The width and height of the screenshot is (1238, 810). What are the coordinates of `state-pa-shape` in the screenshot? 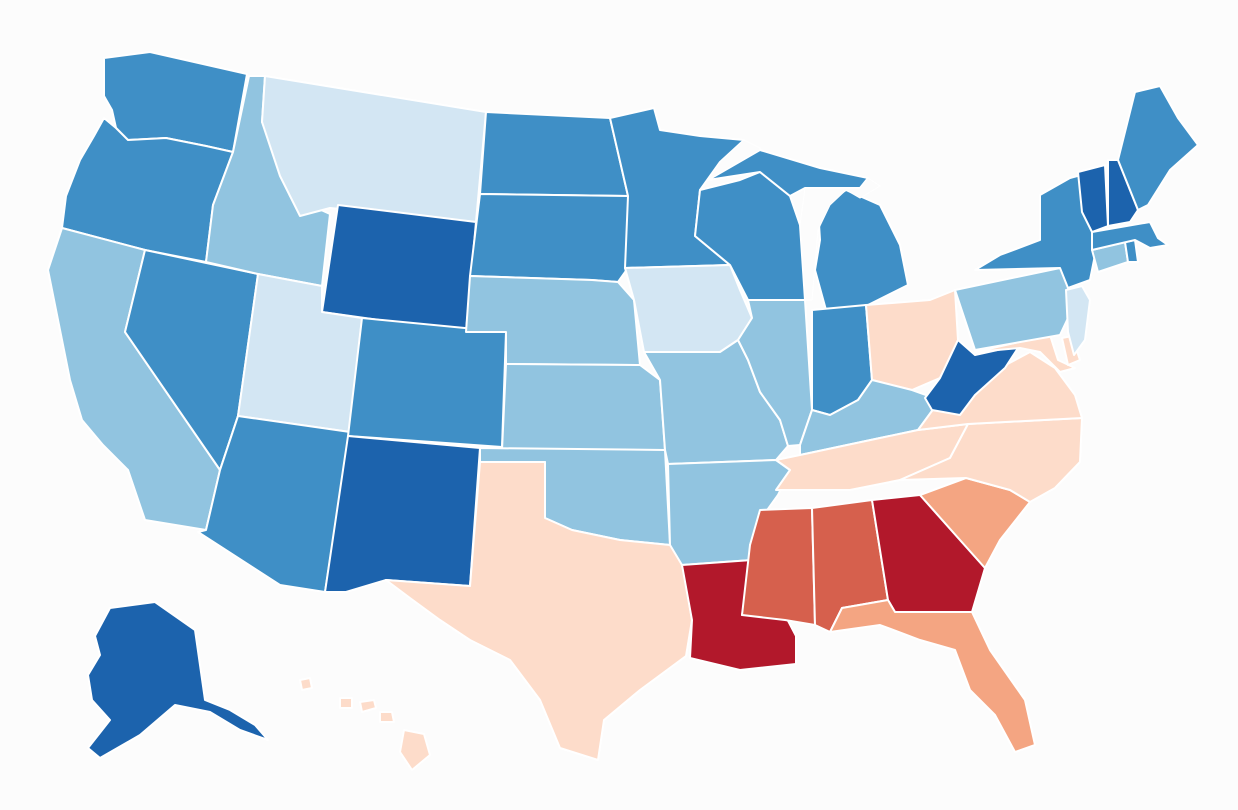 It's located at (1014, 309).